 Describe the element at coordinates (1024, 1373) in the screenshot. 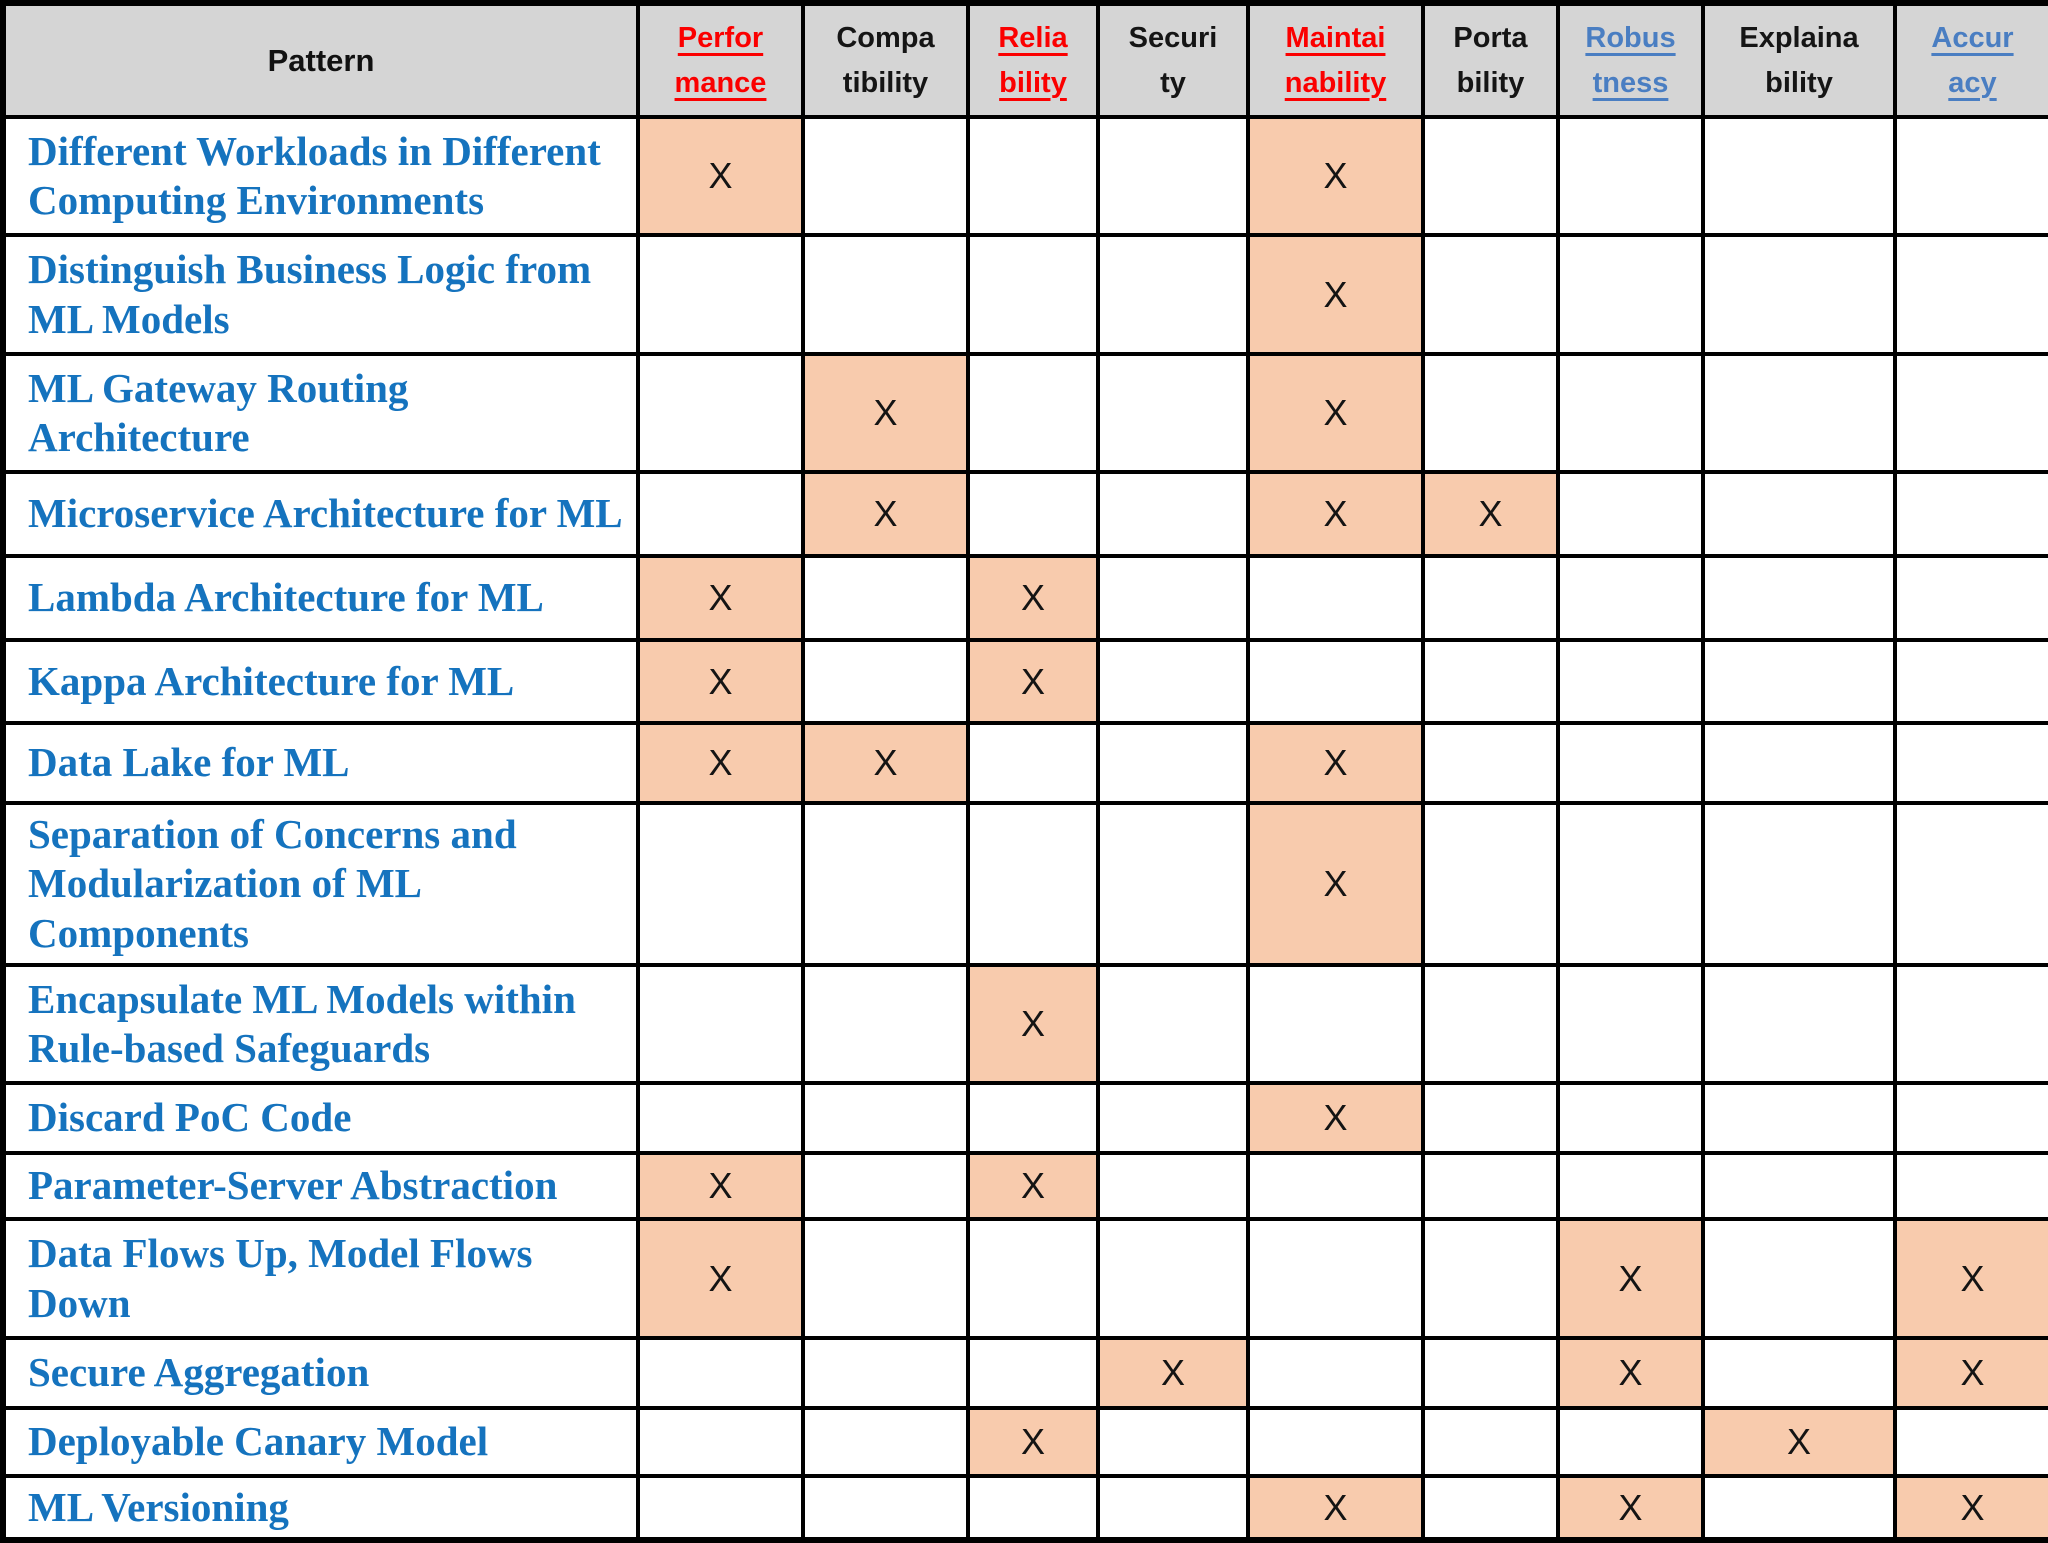

I see `table-row: Secure Aggregation X X X` at that location.